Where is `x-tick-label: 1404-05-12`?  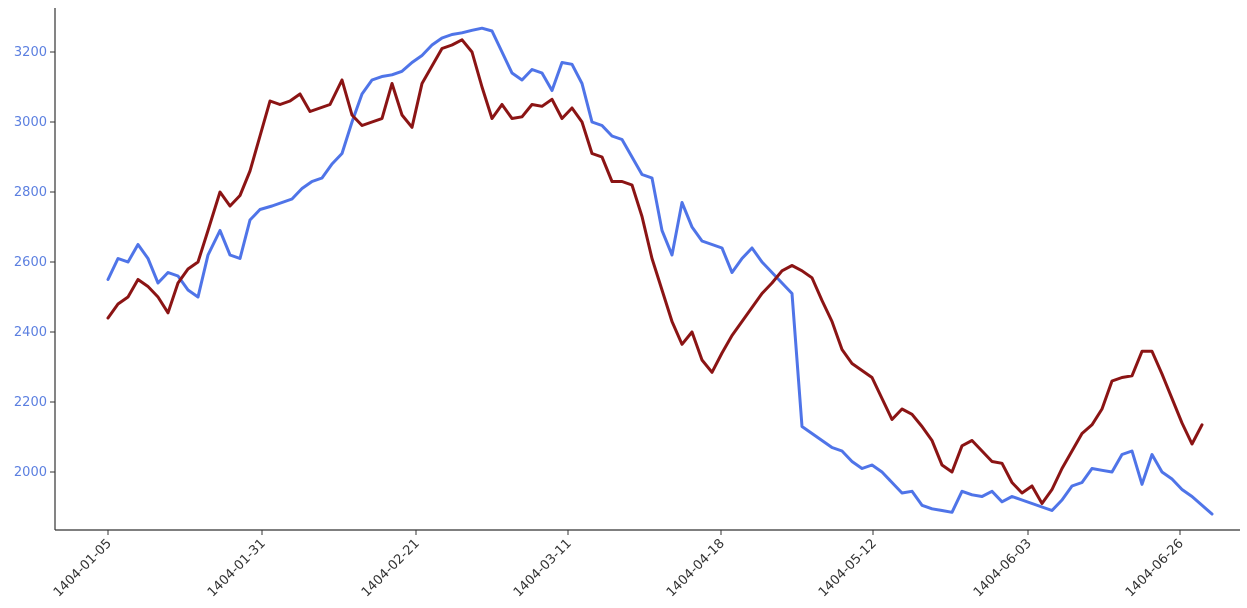
x-tick-label: 1404-05-12 is located at coordinates (848, 568).